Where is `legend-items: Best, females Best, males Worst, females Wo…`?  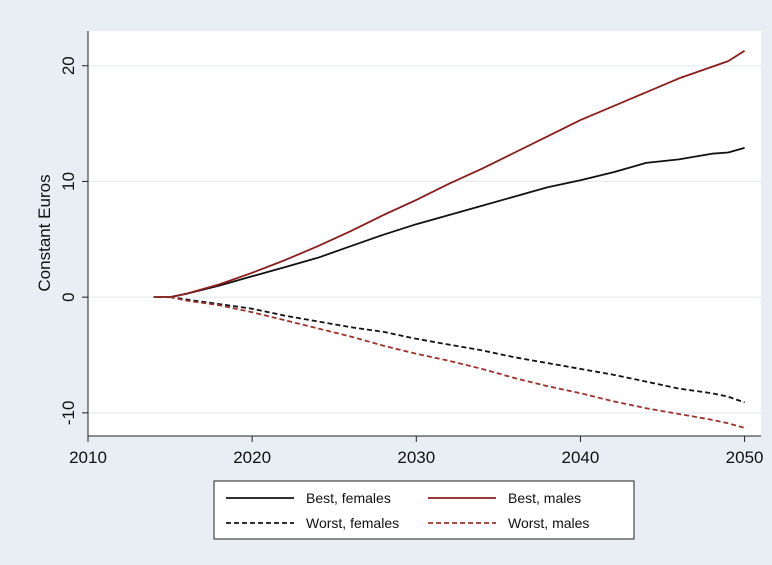
legend-items: Best, females Best, males Worst, females Wo… is located at coordinates (407, 510).